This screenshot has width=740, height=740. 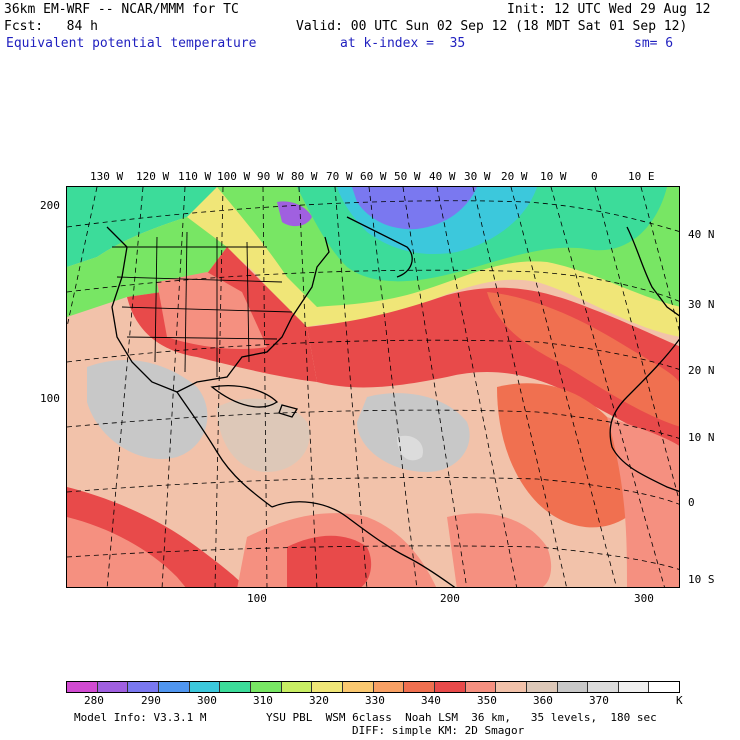 What do you see at coordinates (257, 598) in the screenshot?
I see `grid-x-tick: 100` at bounding box center [257, 598].